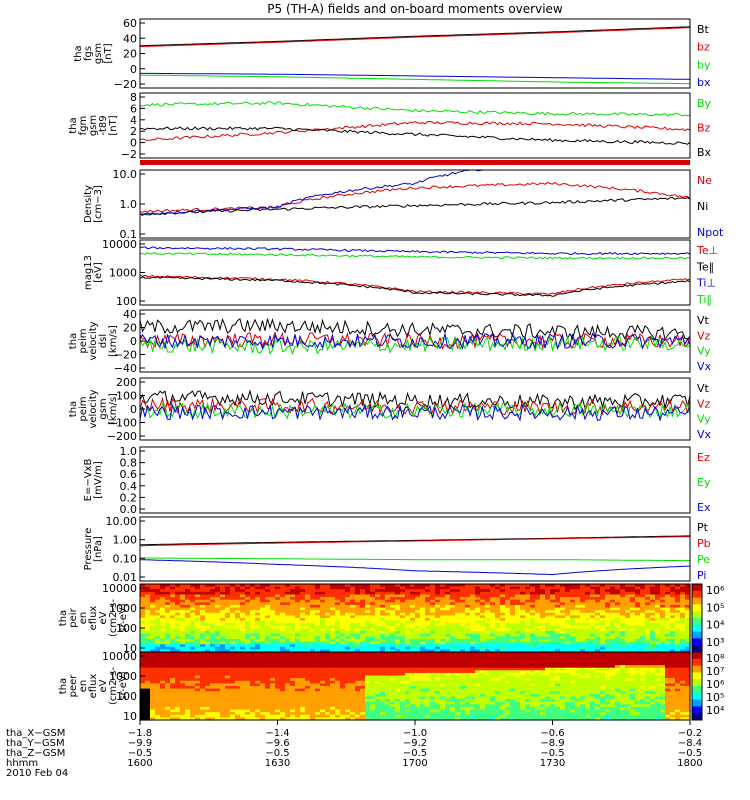 The image size is (750, 800). Describe the element at coordinates (697, 644) in the screenshot. I see `colorbar-cell` at that location.